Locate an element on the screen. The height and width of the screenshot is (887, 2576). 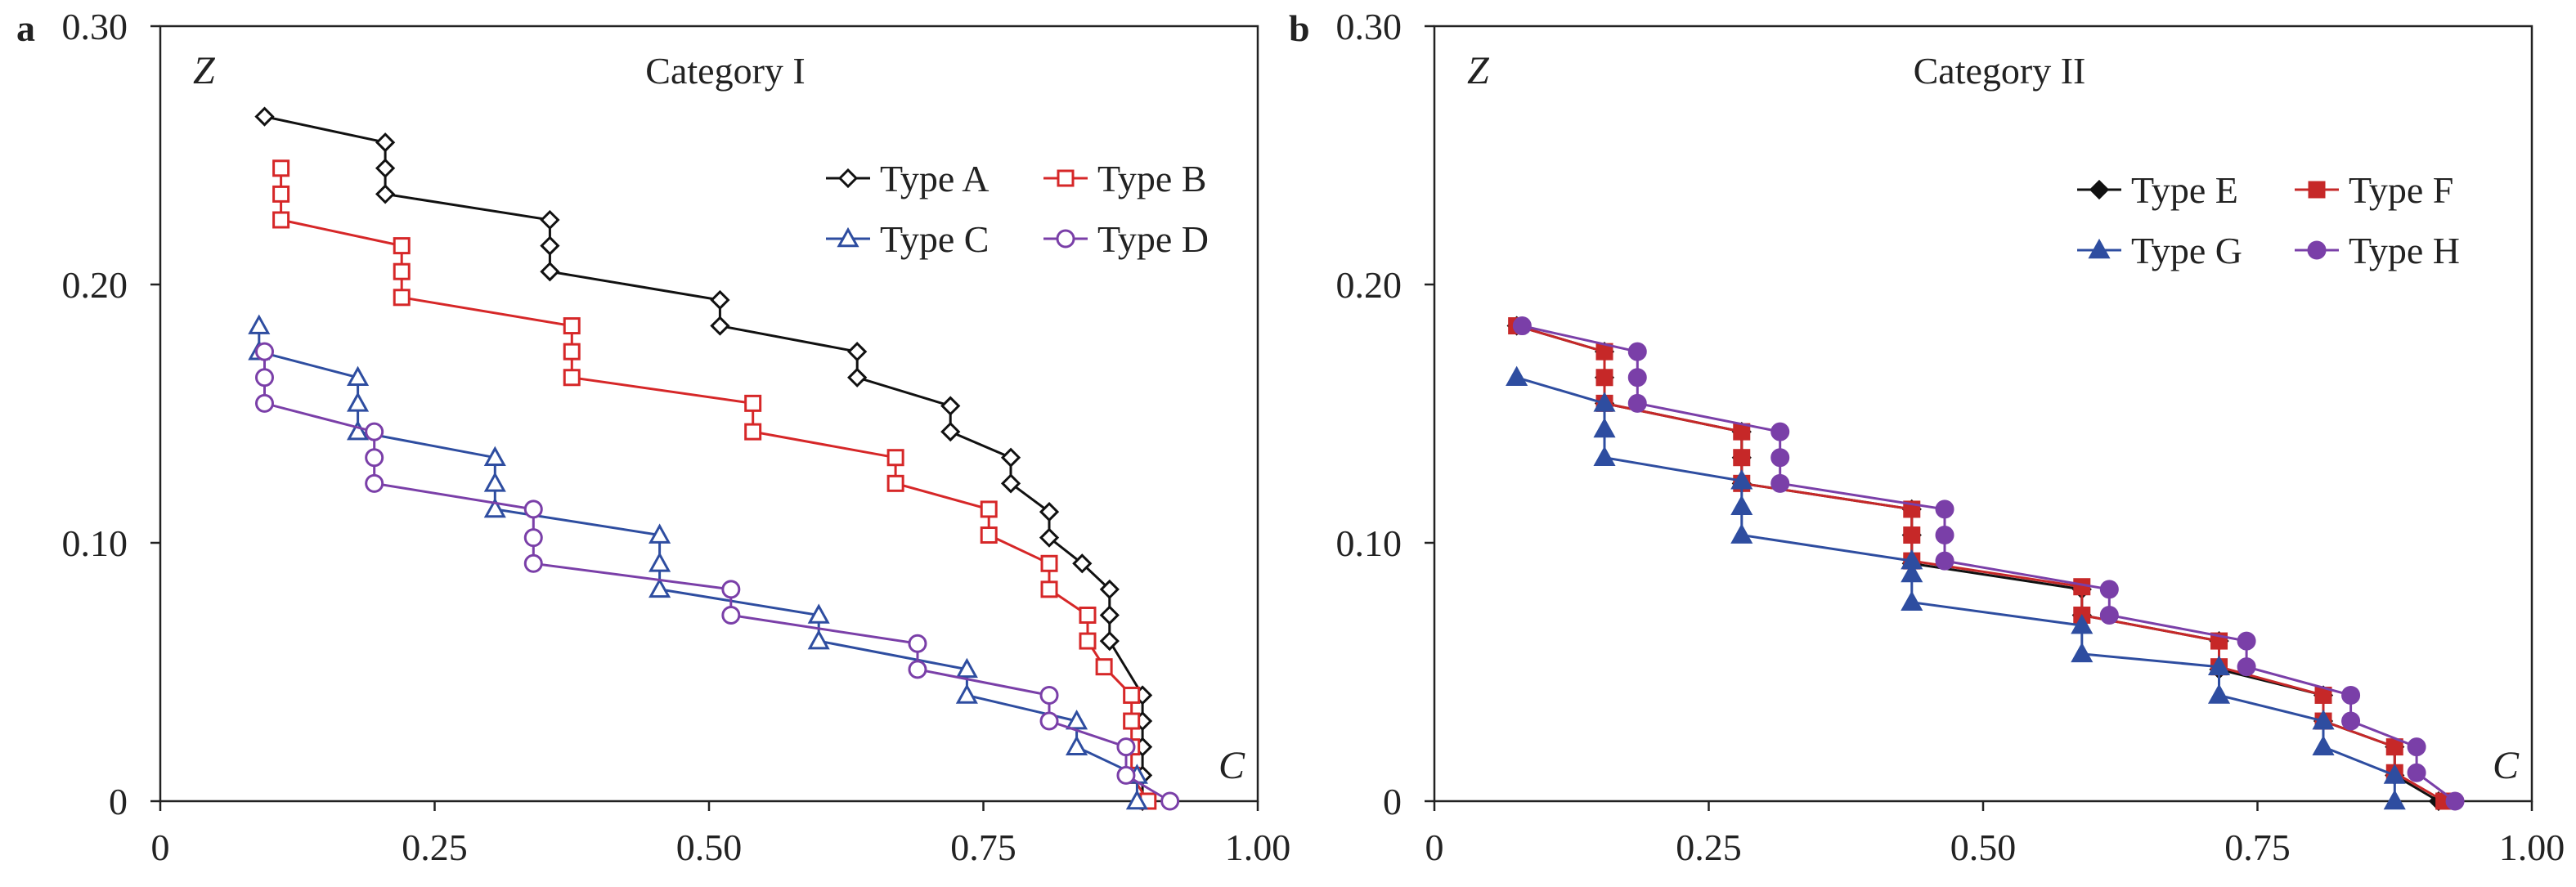
y-tick-label: 0.30 is located at coordinates (1369, 26).